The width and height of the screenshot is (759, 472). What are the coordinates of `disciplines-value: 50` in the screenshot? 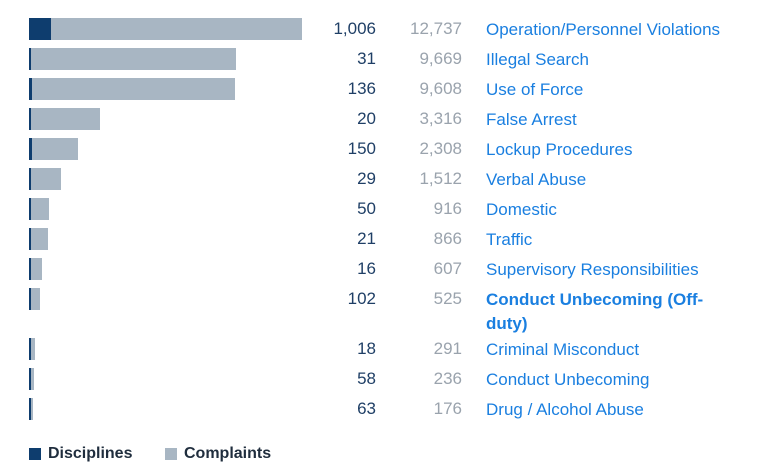 It's located at (366, 208).